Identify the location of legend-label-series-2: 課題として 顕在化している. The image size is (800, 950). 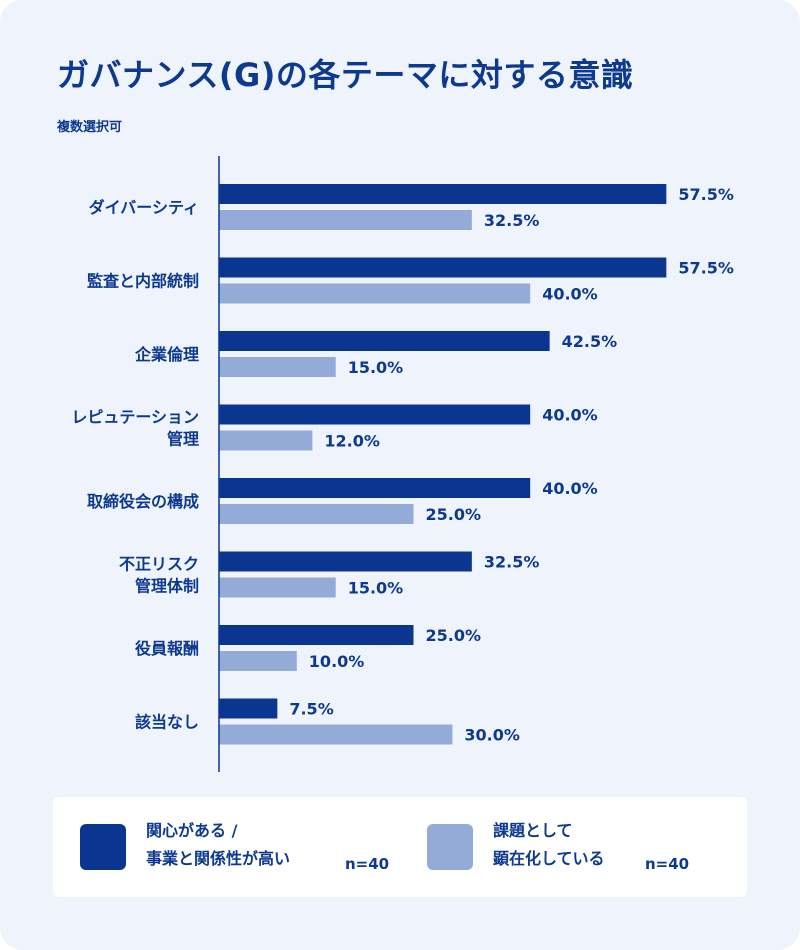
(549, 845).